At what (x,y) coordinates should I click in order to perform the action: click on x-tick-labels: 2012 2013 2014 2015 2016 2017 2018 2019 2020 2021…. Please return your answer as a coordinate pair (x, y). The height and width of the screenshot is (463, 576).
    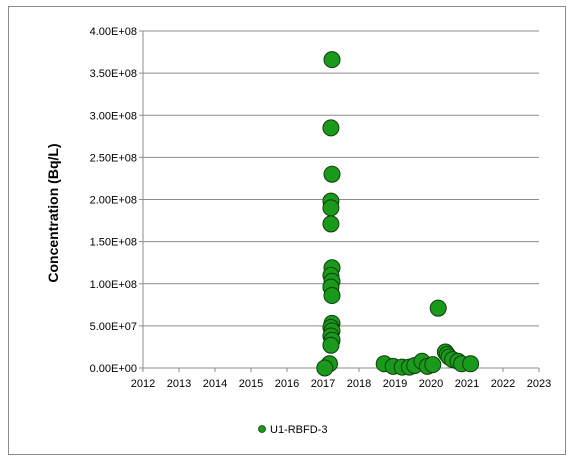
    Looking at the image, I should click on (341, 384).